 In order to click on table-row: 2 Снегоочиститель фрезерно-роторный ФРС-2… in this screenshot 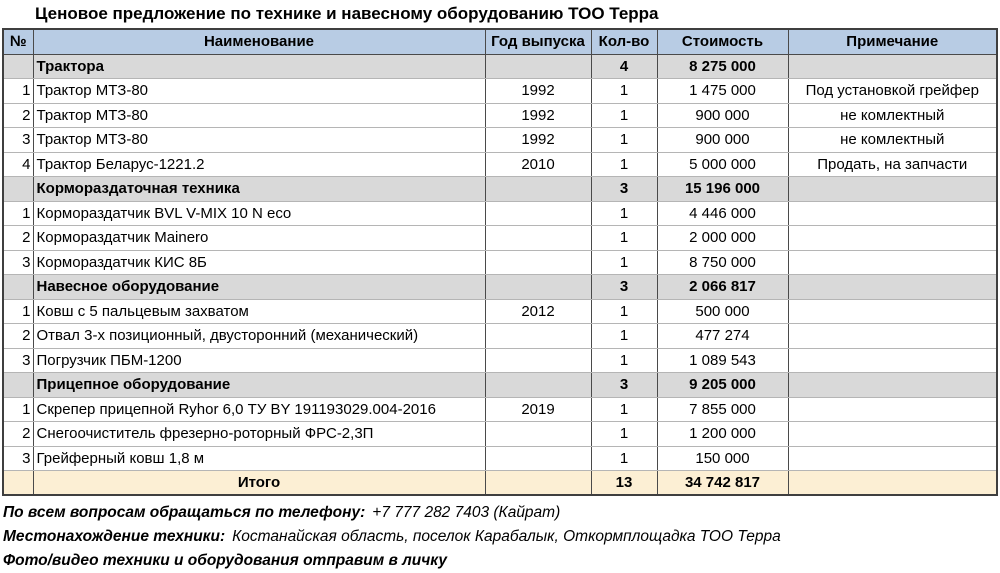, I will do `click(500, 434)`.